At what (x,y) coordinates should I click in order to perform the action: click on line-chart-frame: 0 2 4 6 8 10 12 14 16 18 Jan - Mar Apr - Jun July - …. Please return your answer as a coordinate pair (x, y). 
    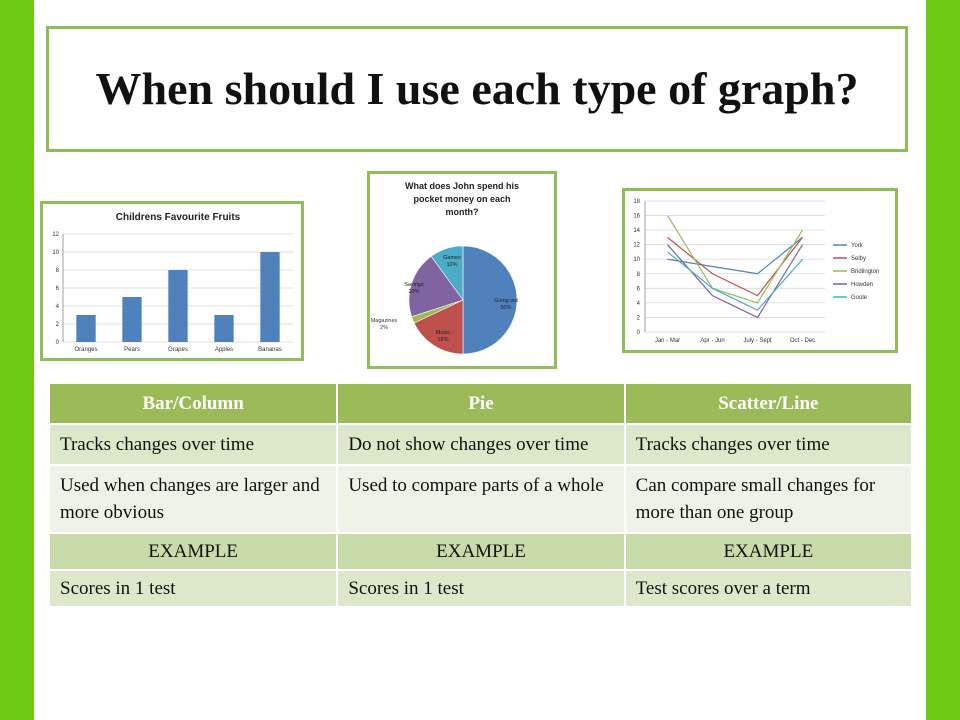
    Looking at the image, I should click on (760, 270).